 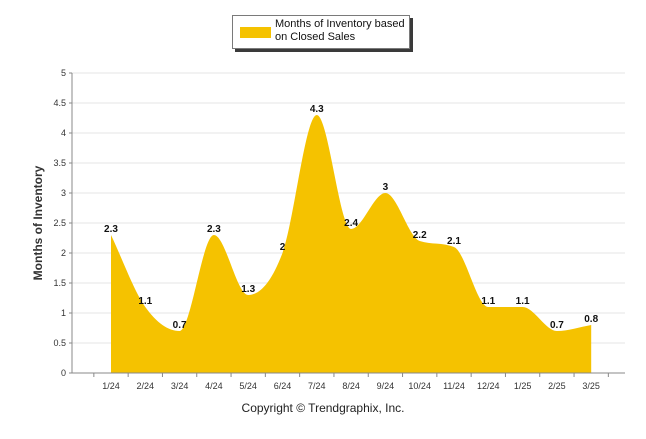 I want to click on y-tick-label: 0, so click(x=63, y=373).